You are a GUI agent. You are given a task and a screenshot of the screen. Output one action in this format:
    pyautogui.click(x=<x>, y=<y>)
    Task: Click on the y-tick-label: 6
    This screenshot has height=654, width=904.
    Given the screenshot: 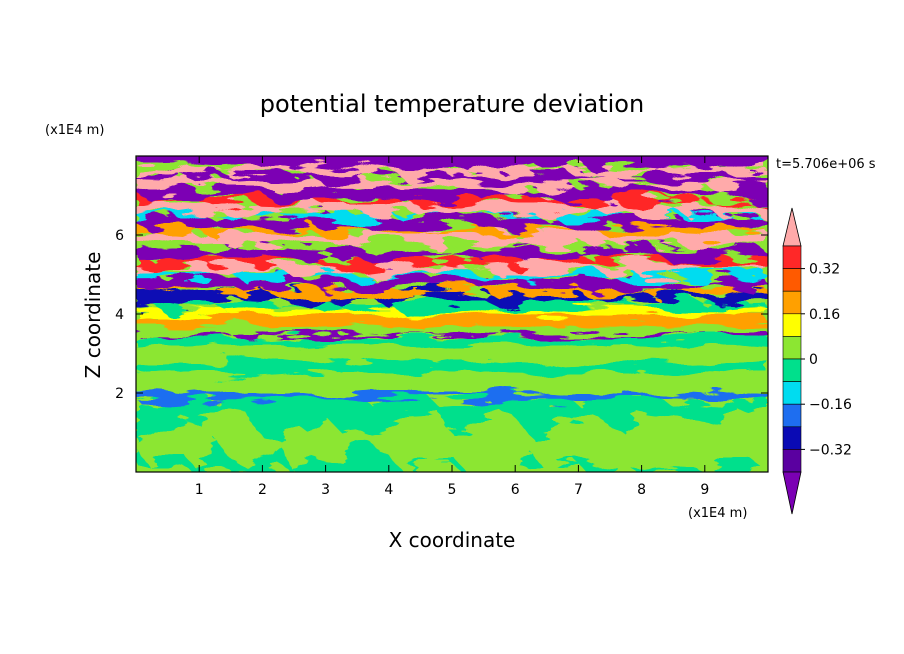 What is the action you would take?
    pyautogui.click(x=119, y=236)
    